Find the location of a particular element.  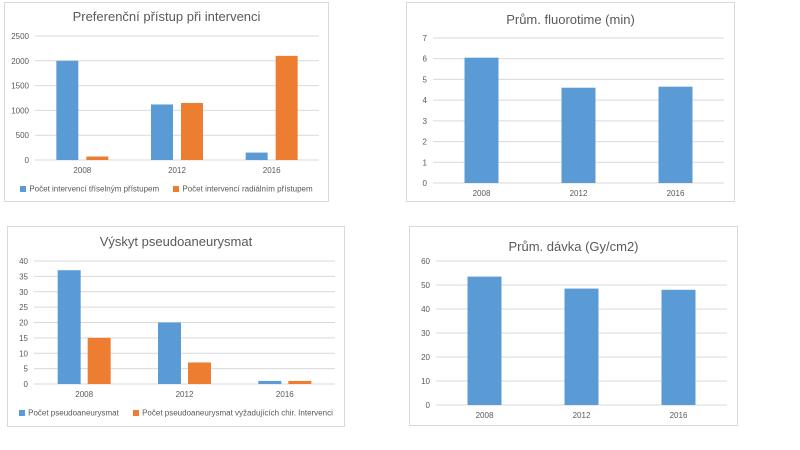

chart-plot-access: 0 500 1000 1500 2000 2500 2008 2012 2016 is located at coordinates (165, 103).